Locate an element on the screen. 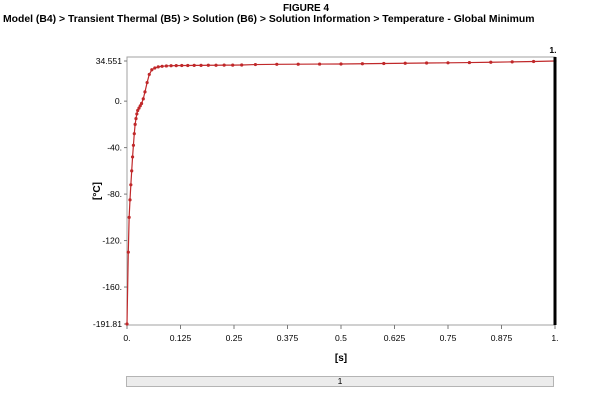 This screenshot has height=397, width=612. x-tick-label: 0.5 is located at coordinates (341, 338).